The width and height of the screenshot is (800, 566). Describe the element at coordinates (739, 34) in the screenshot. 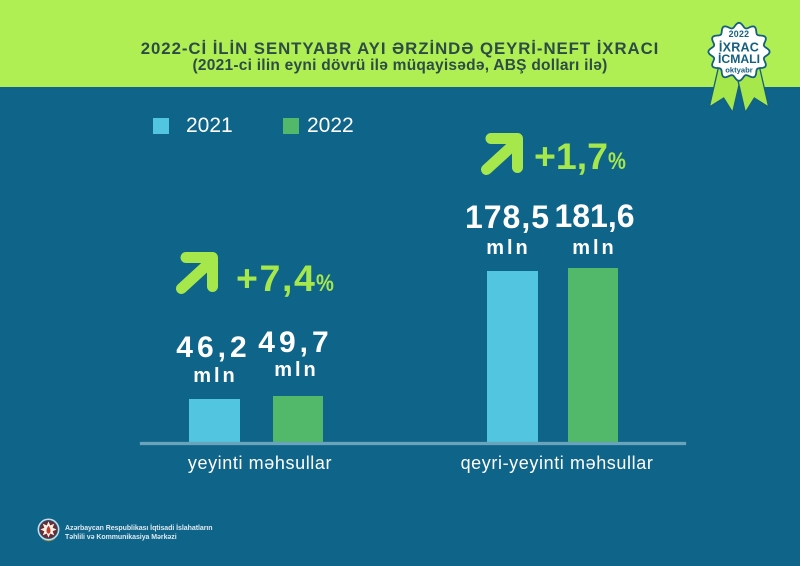

I see `svg-text: 2022` at that location.